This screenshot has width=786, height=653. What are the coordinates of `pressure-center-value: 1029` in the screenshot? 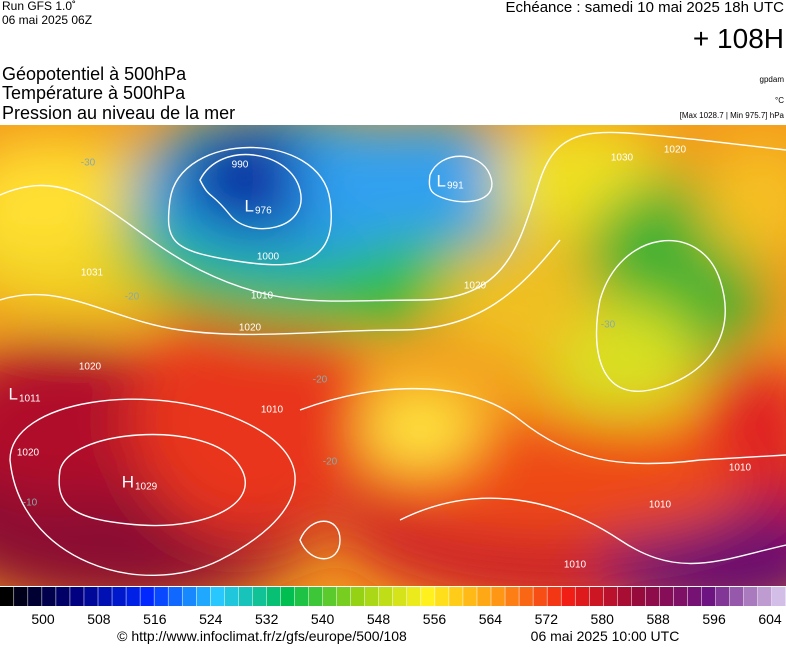 It's located at (146, 487).